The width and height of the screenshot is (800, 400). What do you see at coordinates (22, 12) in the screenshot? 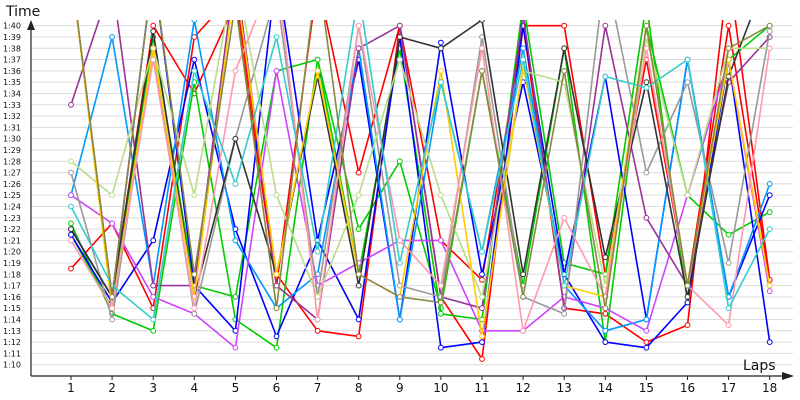
I see `y-axis-title: Time` at bounding box center [22, 12].